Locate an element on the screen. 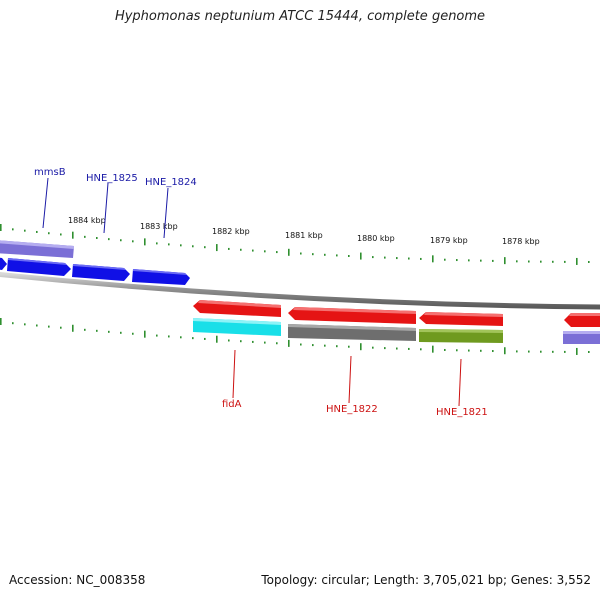 This screenshot has width=600, height=600. outer-scale-ticks is located at coordinates (295, 244).